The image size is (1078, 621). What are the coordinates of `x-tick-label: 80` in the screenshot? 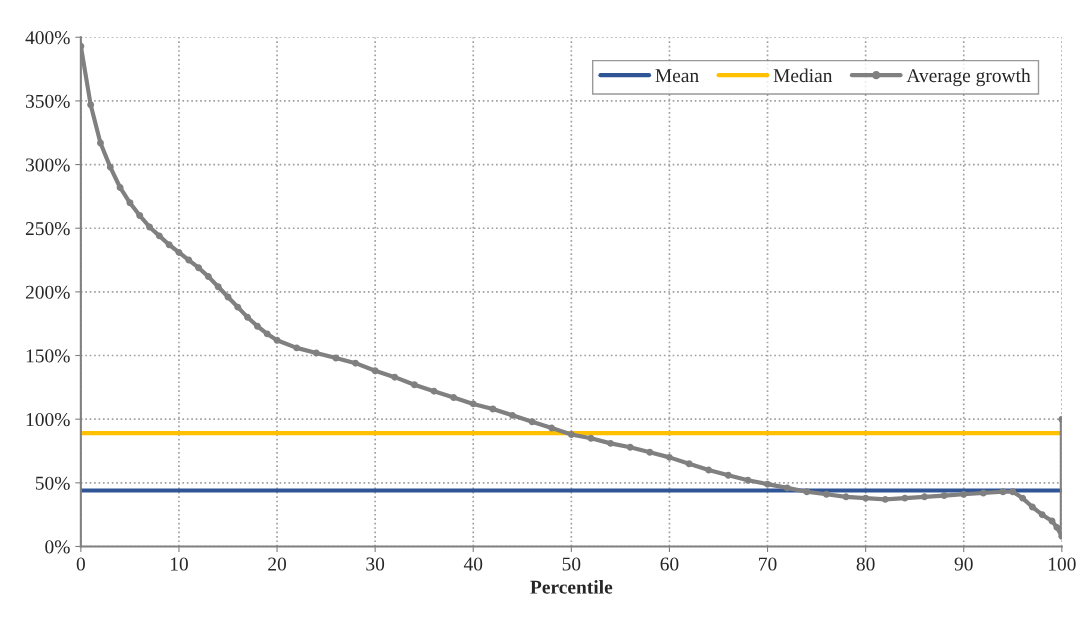 It's located at (865, 564).